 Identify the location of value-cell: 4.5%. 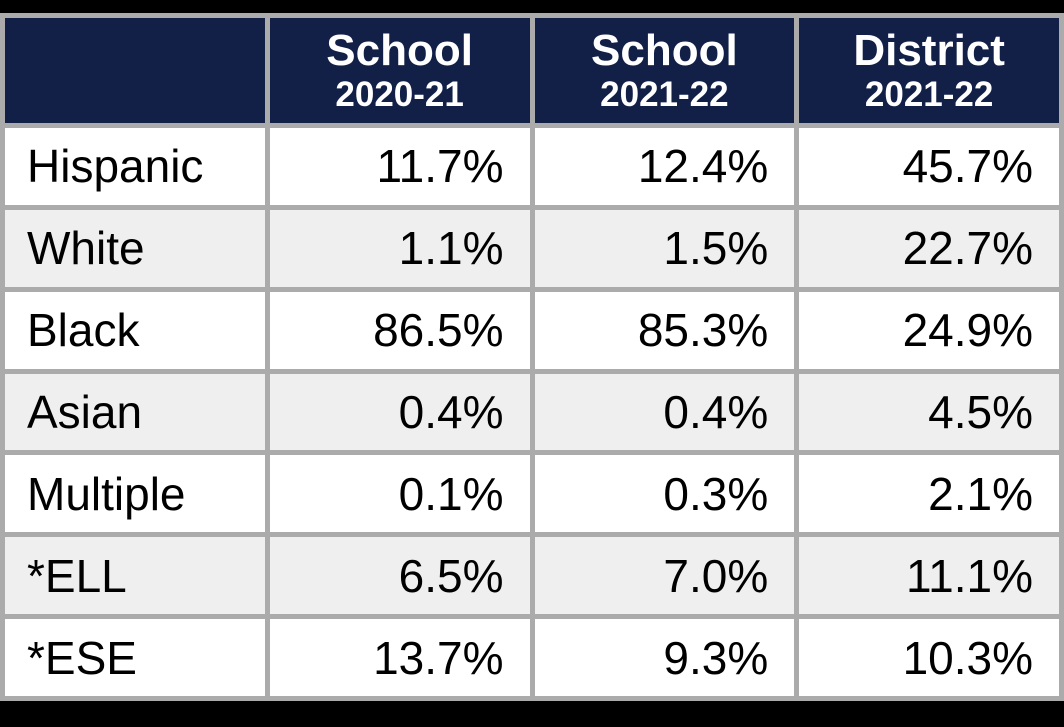
(929, 412).